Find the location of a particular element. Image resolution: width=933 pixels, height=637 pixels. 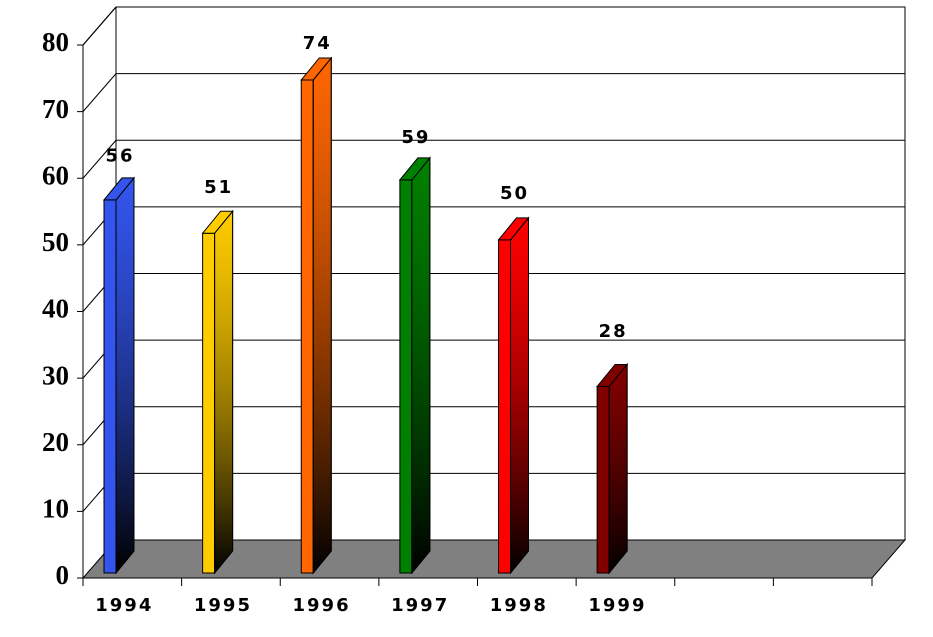

y-tick-label: 50 is located at coordinates (55, 242).